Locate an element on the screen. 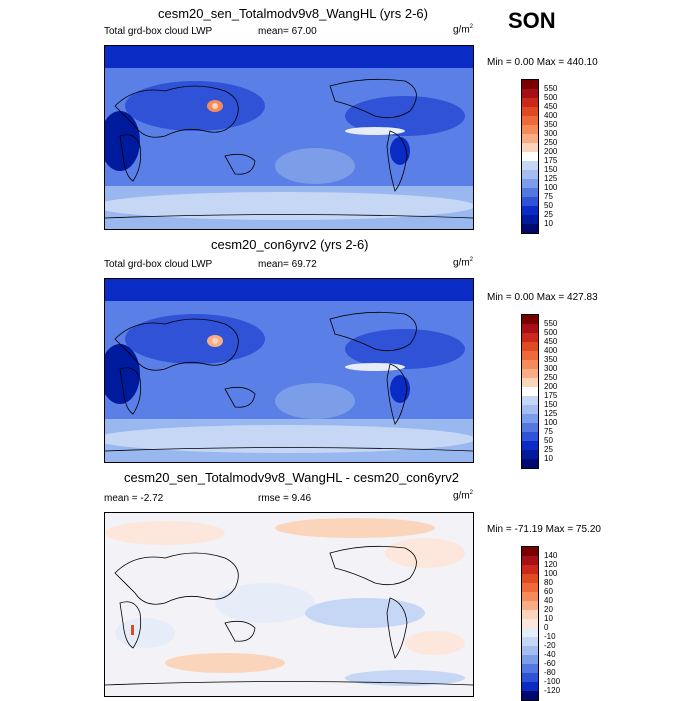 This screenshot has width=700, height=701. panel2-colorbar-tick: 50 is located at coordinates (548, 440).